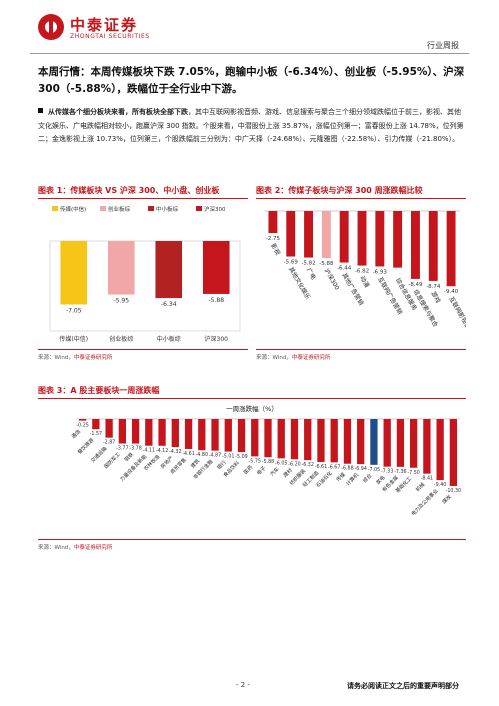 The height and width of the screenshot is (706, 499). I want to click on tick-label-16: 建材, so click(288, 473).